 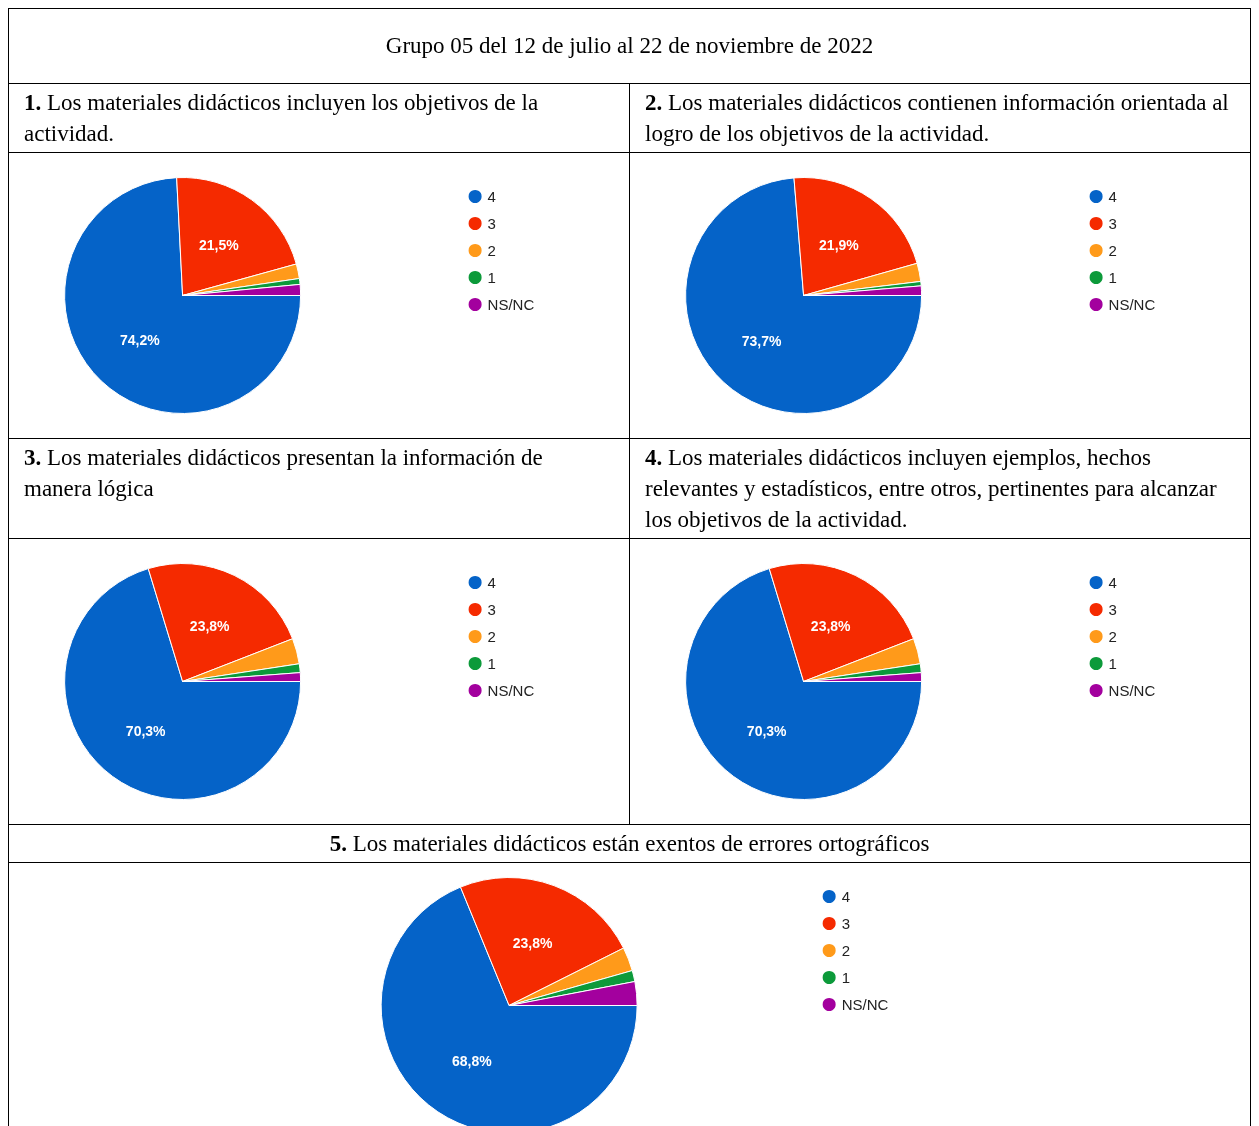 What do you see at coordinates (472, 1061) in the screenshot?
I see `data-label: 68,8%` at bounding box center [472, 1061].